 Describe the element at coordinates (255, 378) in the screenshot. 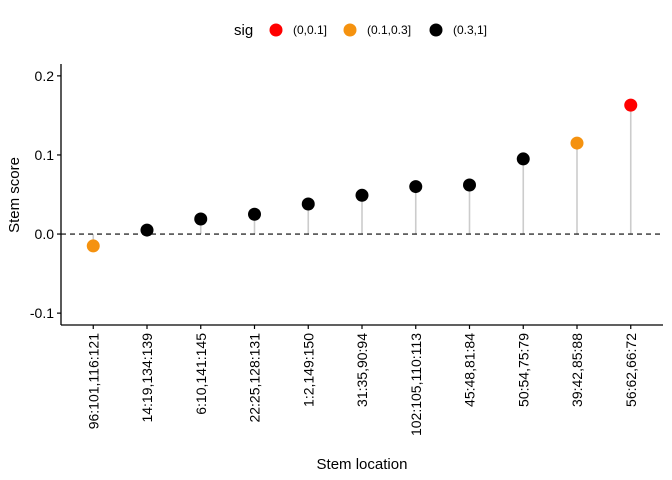

I see `x-tick-label: 22:25,128:131` at that location.